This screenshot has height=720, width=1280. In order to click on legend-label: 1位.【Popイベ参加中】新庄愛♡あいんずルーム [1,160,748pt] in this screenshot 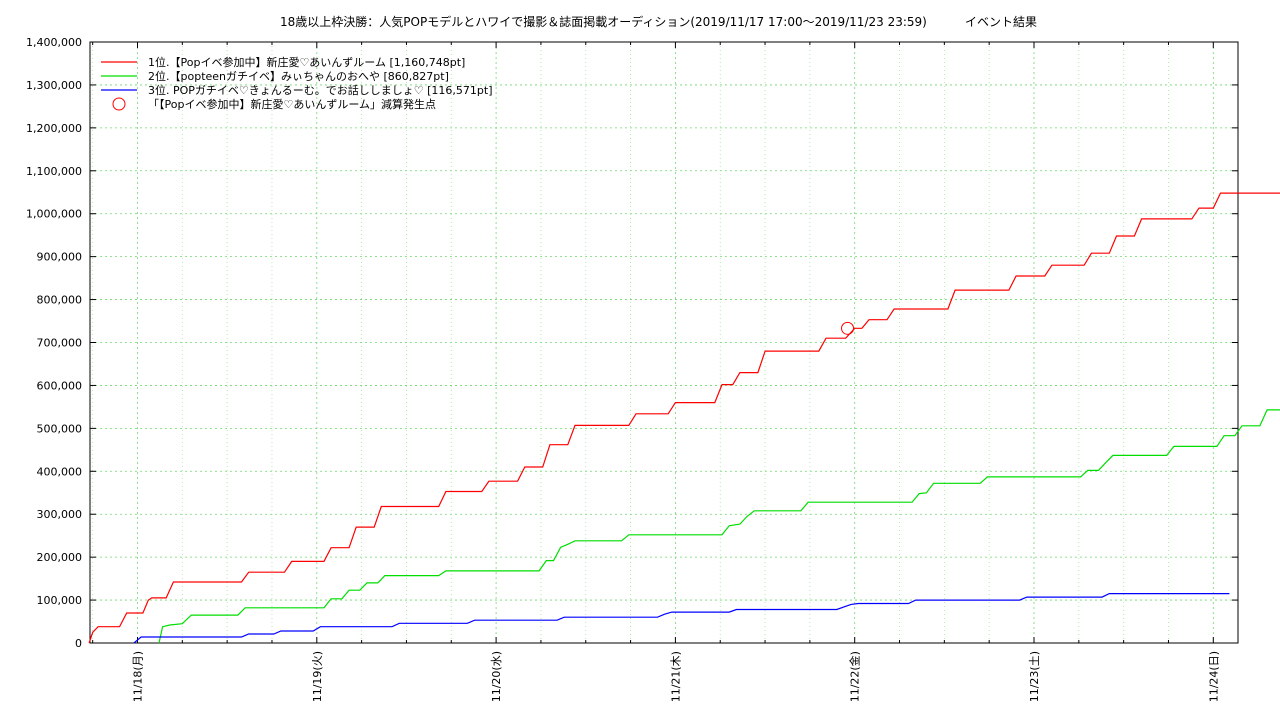, I will do `click(306, 62)`.